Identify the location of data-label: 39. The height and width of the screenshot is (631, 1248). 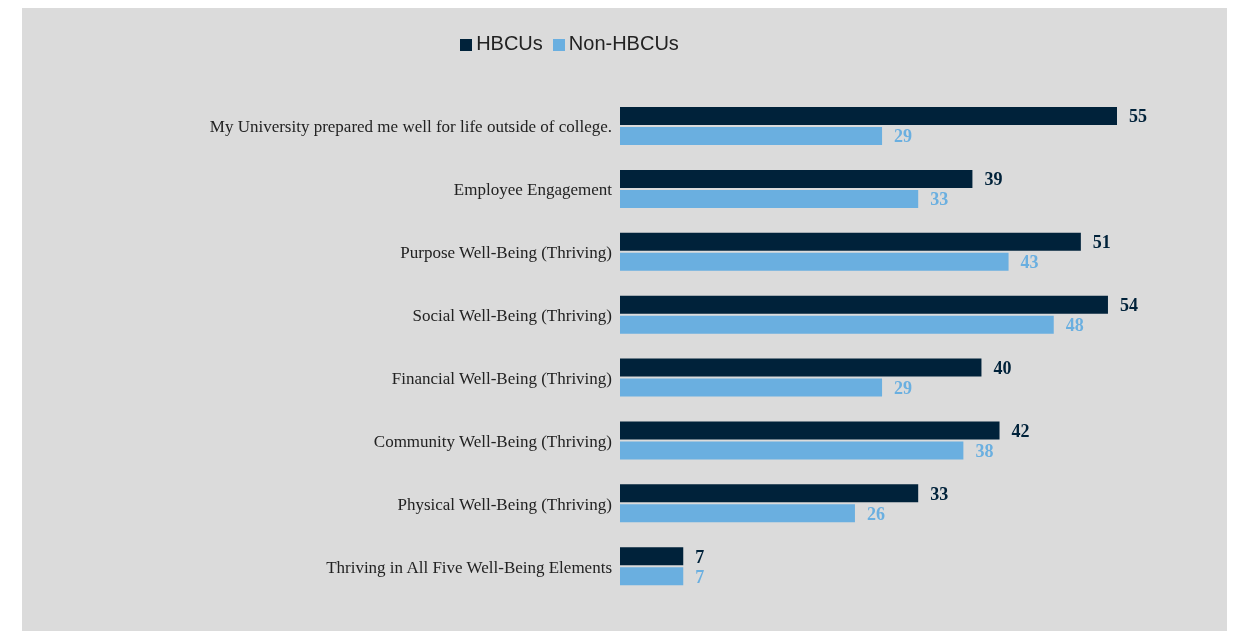
(993, 179).